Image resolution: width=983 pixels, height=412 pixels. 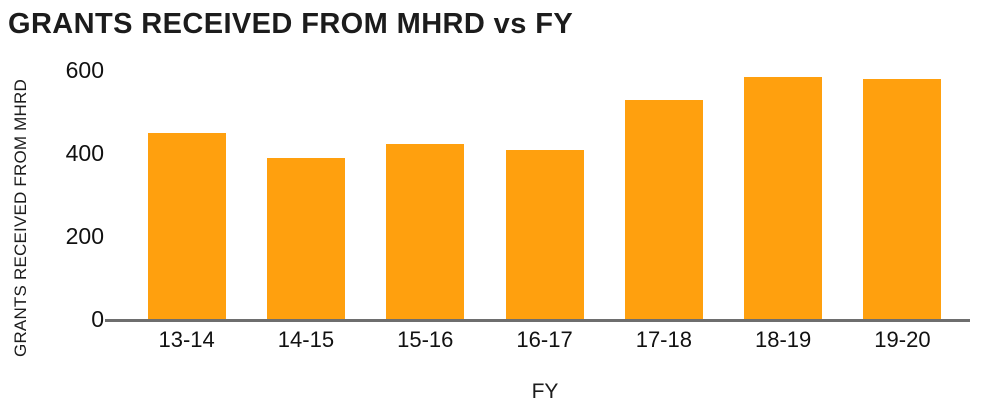 I want to click on x-tick-label: 17-18, so click(x=663, y=339).